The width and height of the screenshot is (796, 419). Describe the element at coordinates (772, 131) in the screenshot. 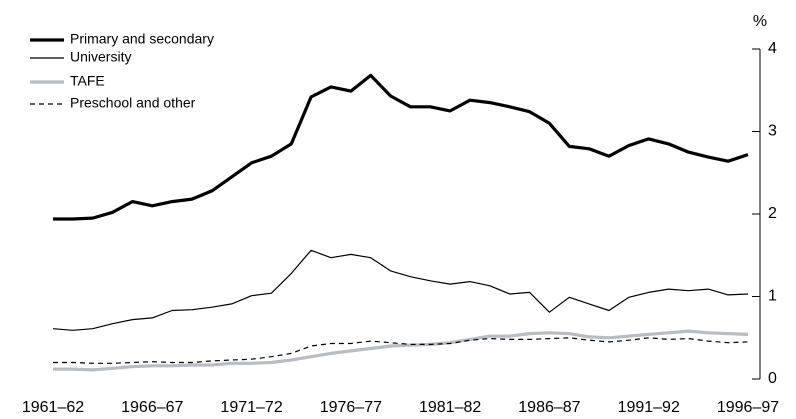

I see `y-tick-label: 3` at that location.